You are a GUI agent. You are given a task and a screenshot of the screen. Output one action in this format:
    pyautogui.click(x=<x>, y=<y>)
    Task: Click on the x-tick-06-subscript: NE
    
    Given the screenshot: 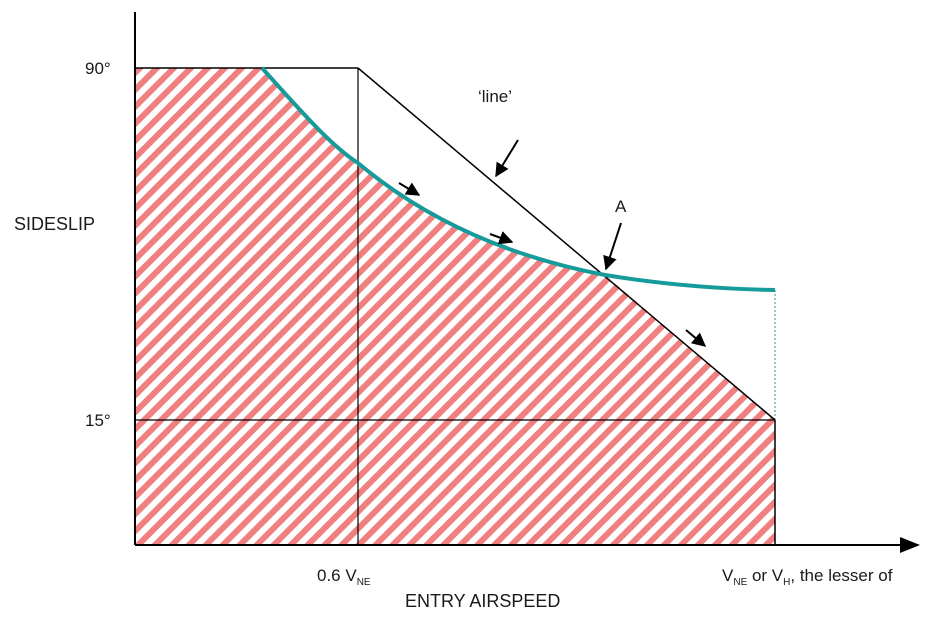 What is the action you would take?
    pyautogui.click(x=364, y=582)
    